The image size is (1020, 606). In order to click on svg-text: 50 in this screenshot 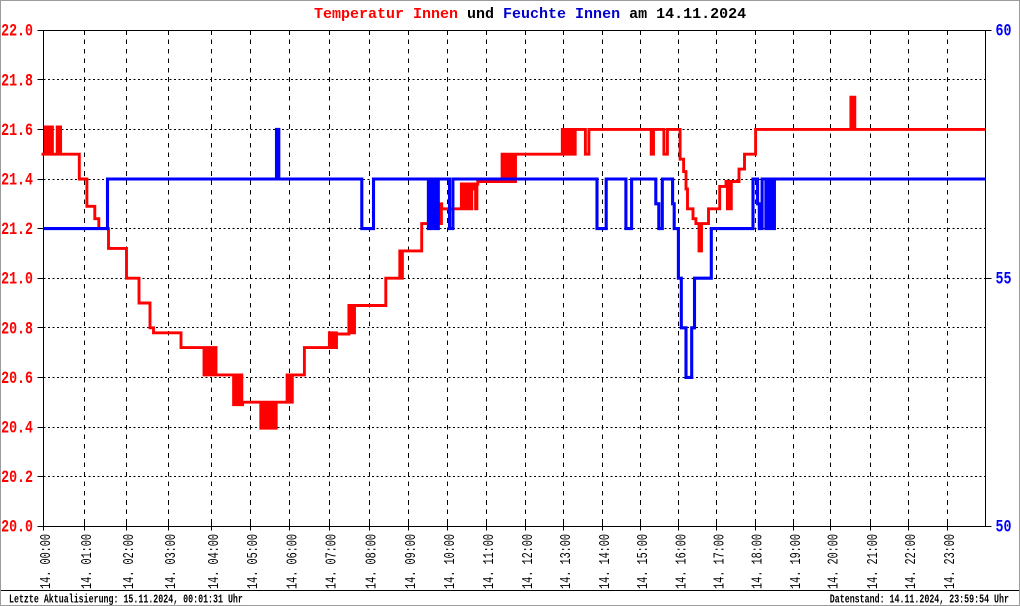, I will do `click(1004, 527)`.